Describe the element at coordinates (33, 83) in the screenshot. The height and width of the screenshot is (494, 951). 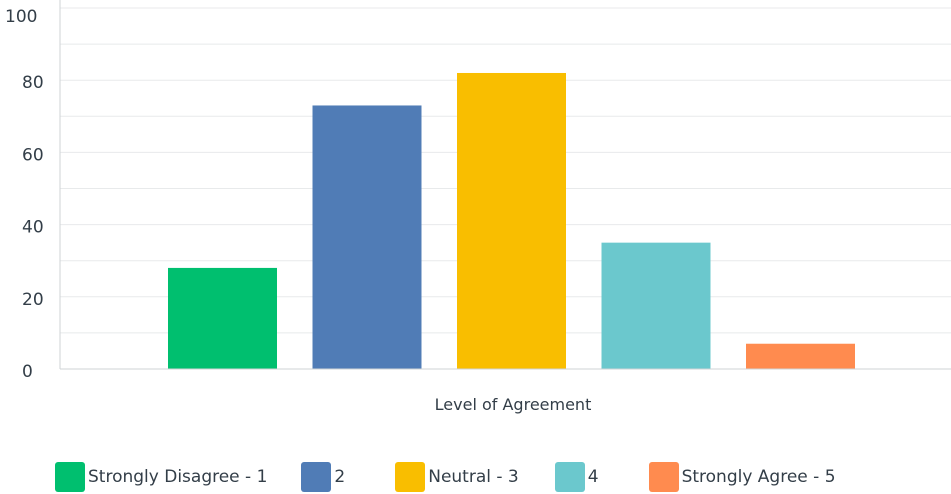
I see `y-tick-label: 80` at that location.